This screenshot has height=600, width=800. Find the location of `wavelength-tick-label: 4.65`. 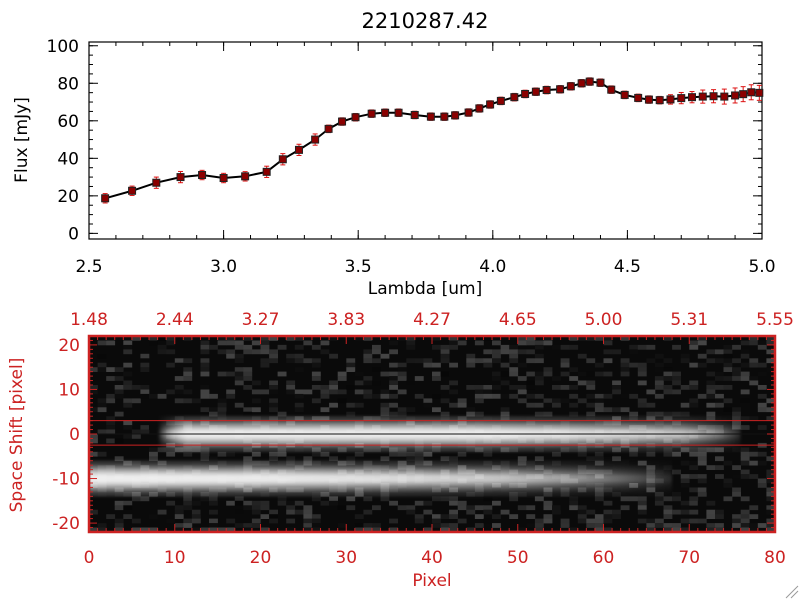

wavelength-tick-label: 4.65 is located at coordinates (518, 320).